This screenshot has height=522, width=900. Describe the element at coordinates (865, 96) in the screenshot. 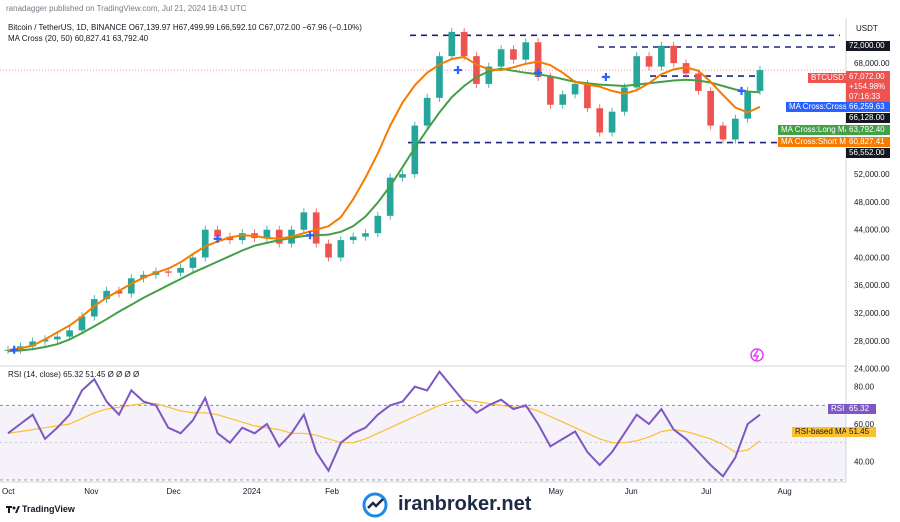

I see `bar-countdown: 07:16:33` at that location.